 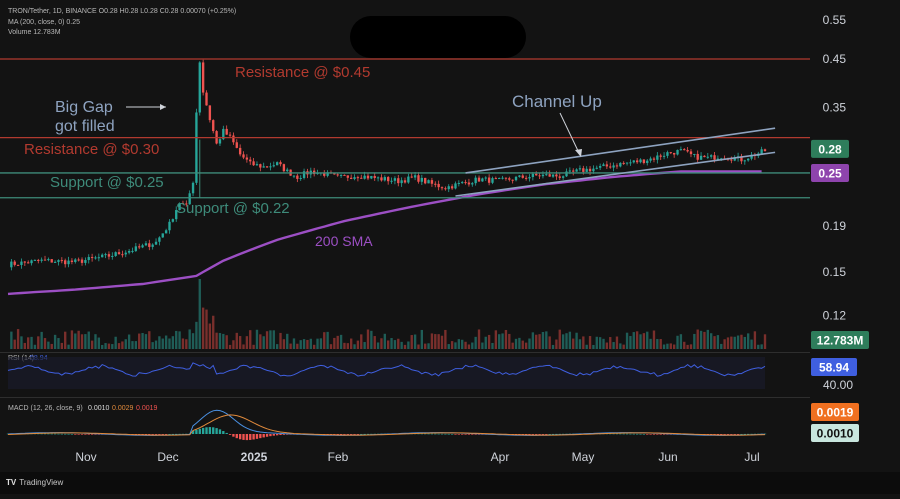 What do you see at coordinates (386, 422) in the screenshot?
I see `macd-line` at bounding box center [386, 422].